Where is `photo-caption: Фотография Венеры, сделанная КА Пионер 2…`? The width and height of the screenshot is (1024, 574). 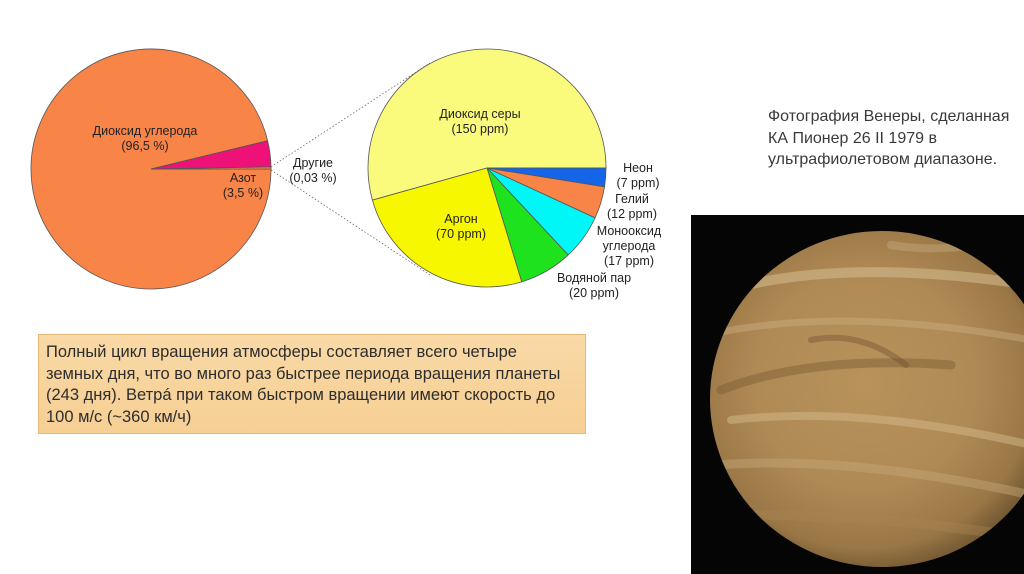 photo-caption: Фотография Венеры, сделанная КА Пионер 2… is located at coordinates (889, 138).